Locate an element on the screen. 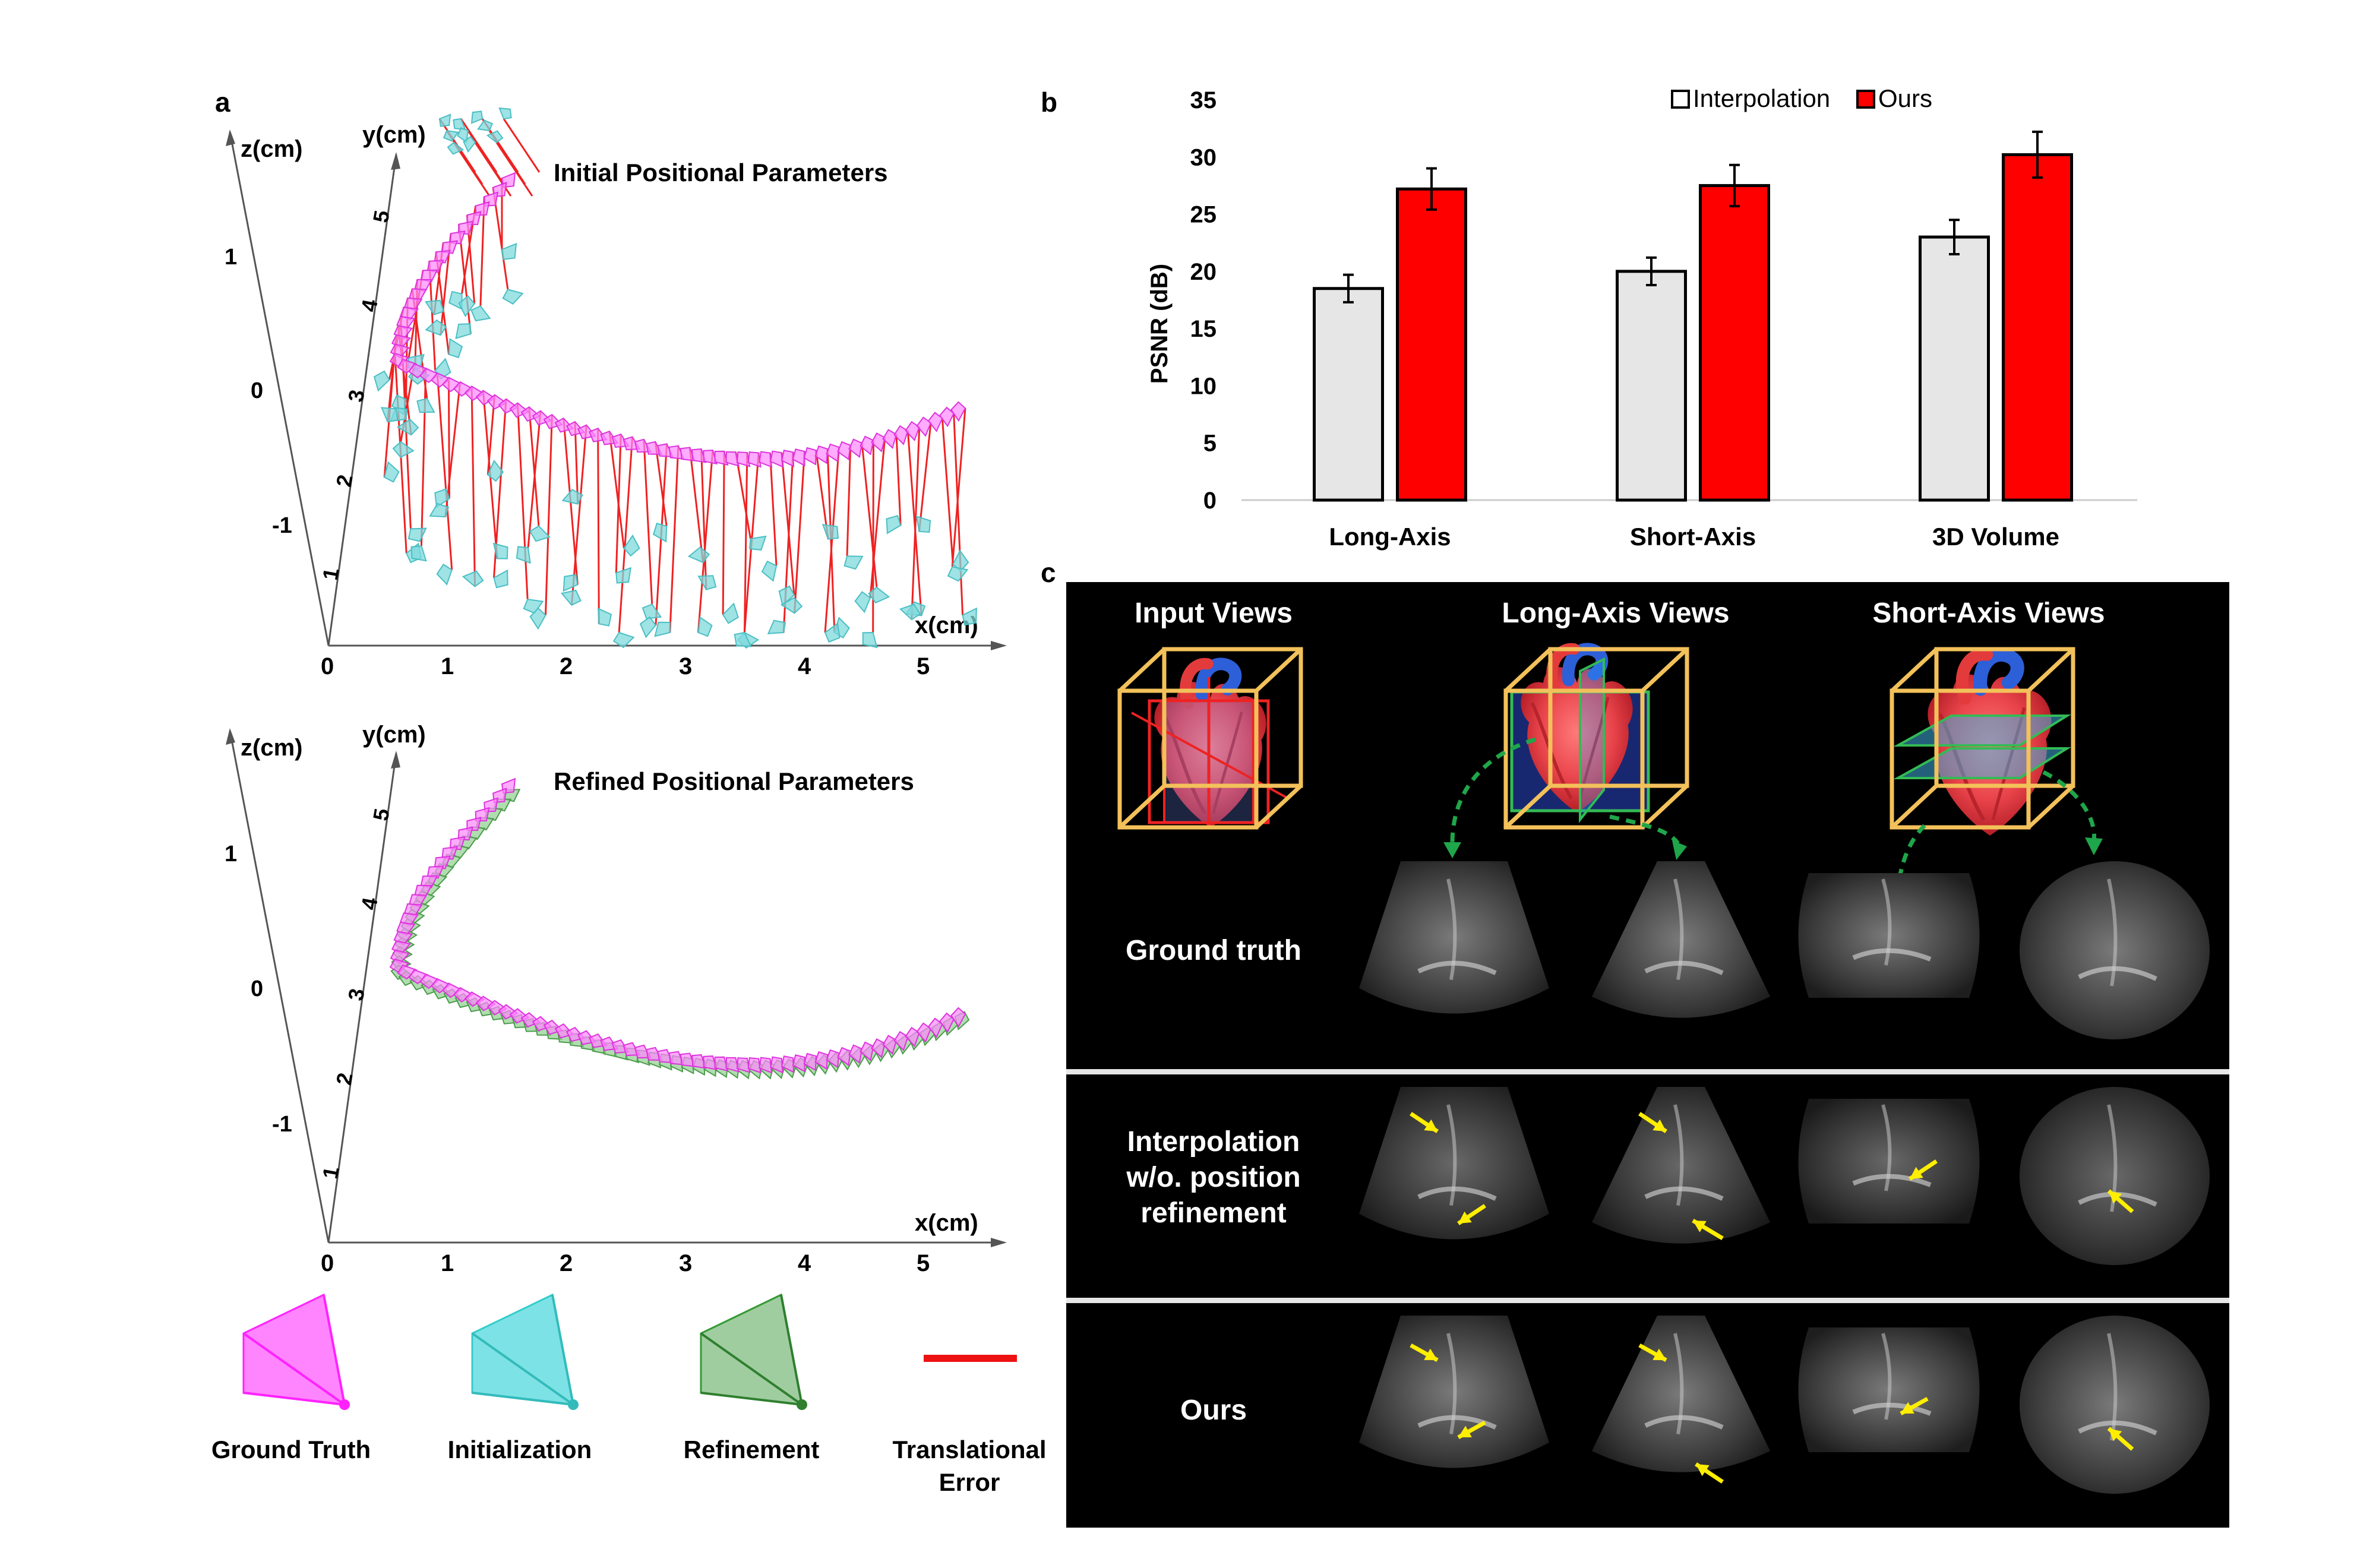  z-tick: 1 is located at coordinates (231, 257).